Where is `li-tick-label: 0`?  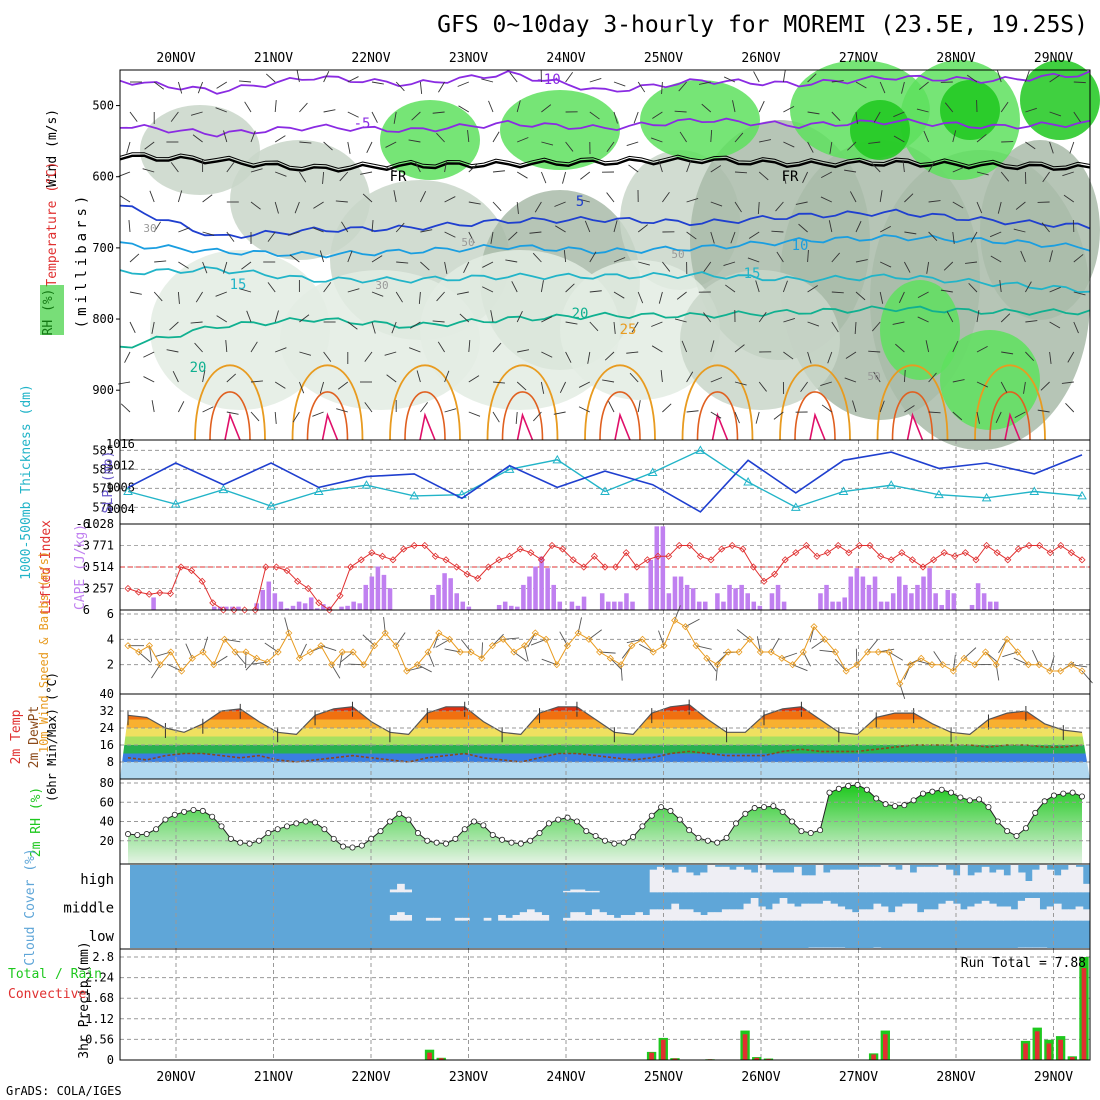 li-tick-label: 0 is located at coordinates (86, 567).